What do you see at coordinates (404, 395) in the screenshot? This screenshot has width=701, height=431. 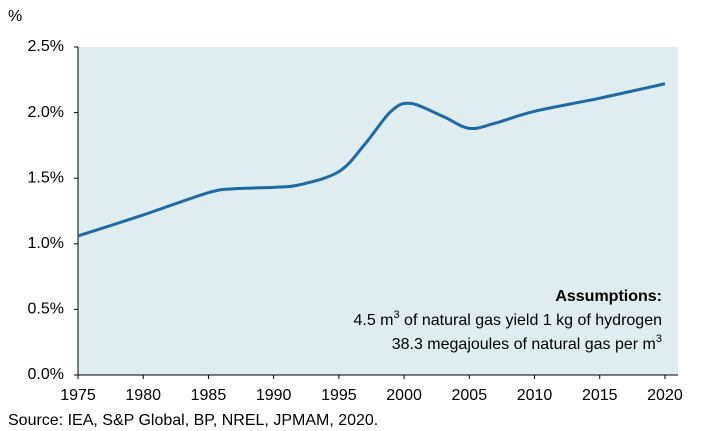 I see `x-tick-label: 2000` at bounding box center [404, 395].